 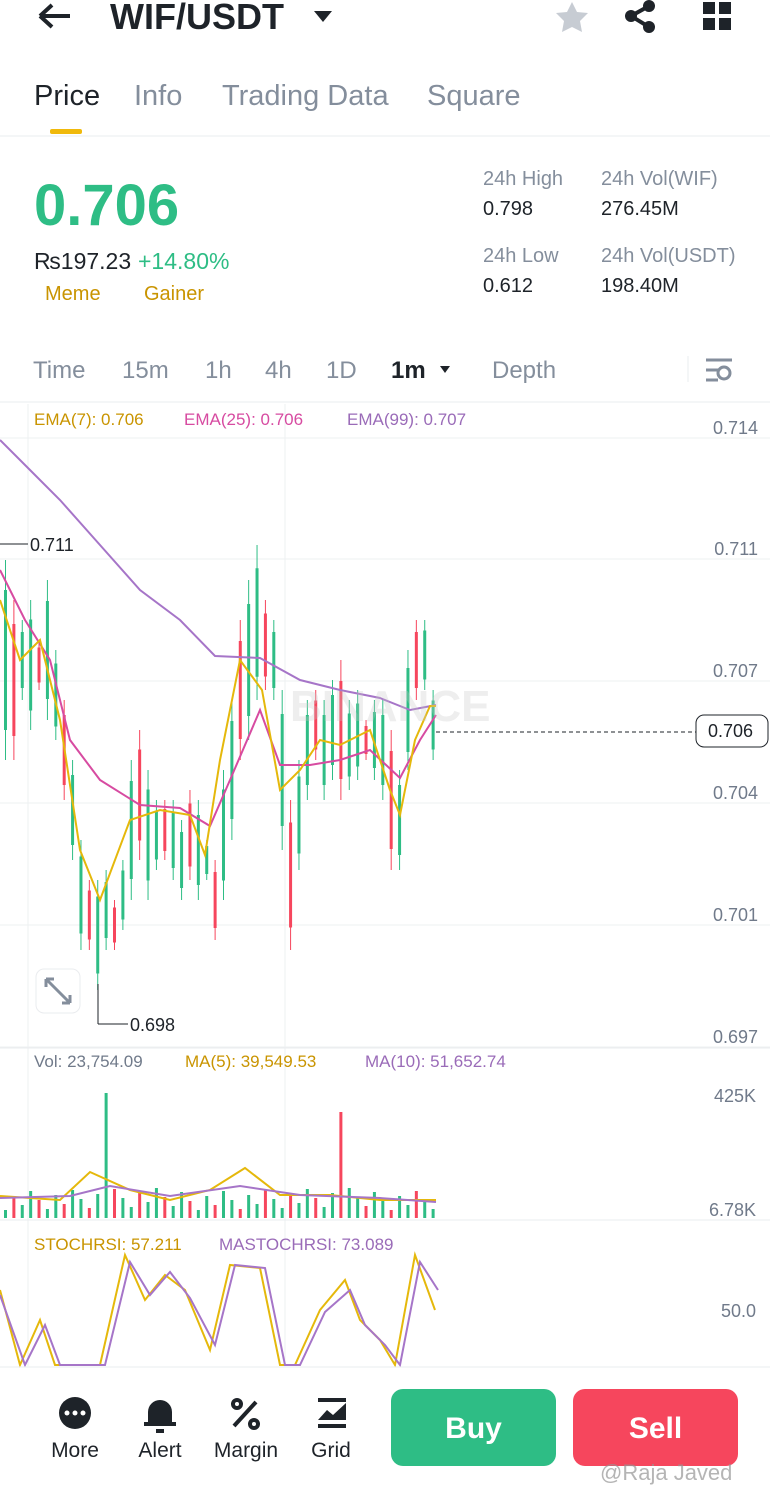 What do you see at coordinates (305, 96) in the screenshot?
I see `tab: Trading Data` at bounding box center [305, 96].